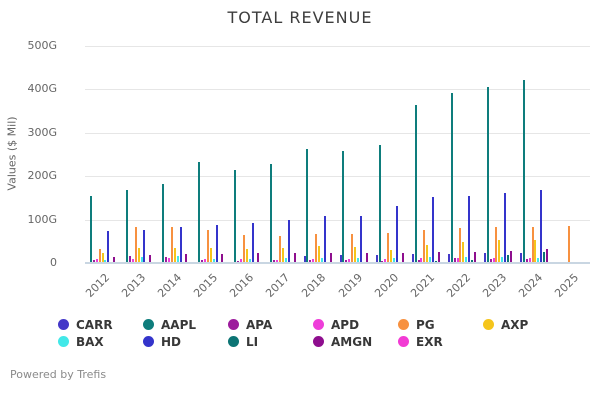 The width and height of the screenshot is (600, 400). I want to click on bar-APD-2015, so click(205, 260).